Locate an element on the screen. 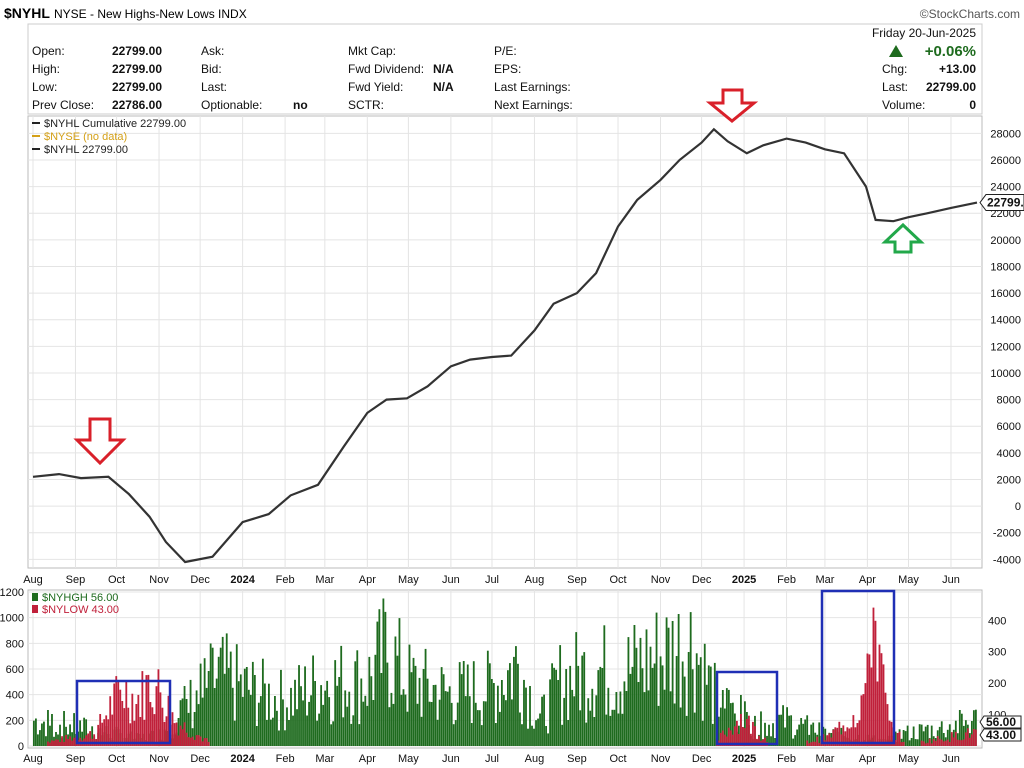  right-tick-label: 300 is located at coordinates (997, 653).